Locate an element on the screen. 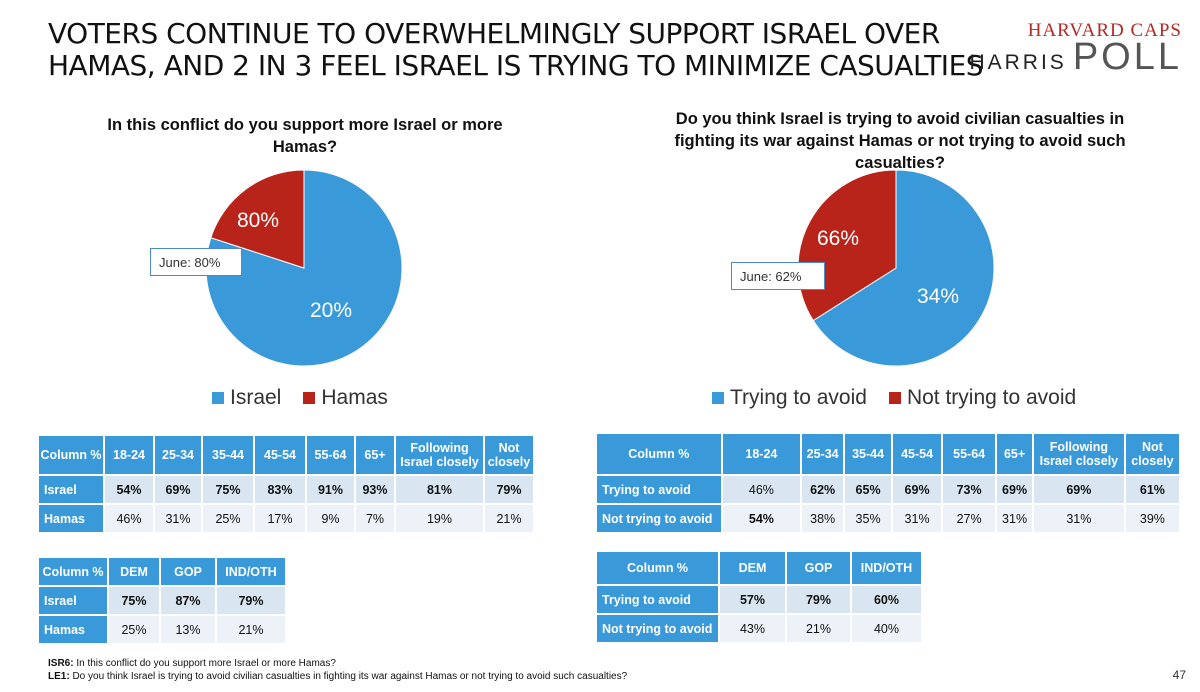  table-cell: 61% is located at coordinates (1152, 489).